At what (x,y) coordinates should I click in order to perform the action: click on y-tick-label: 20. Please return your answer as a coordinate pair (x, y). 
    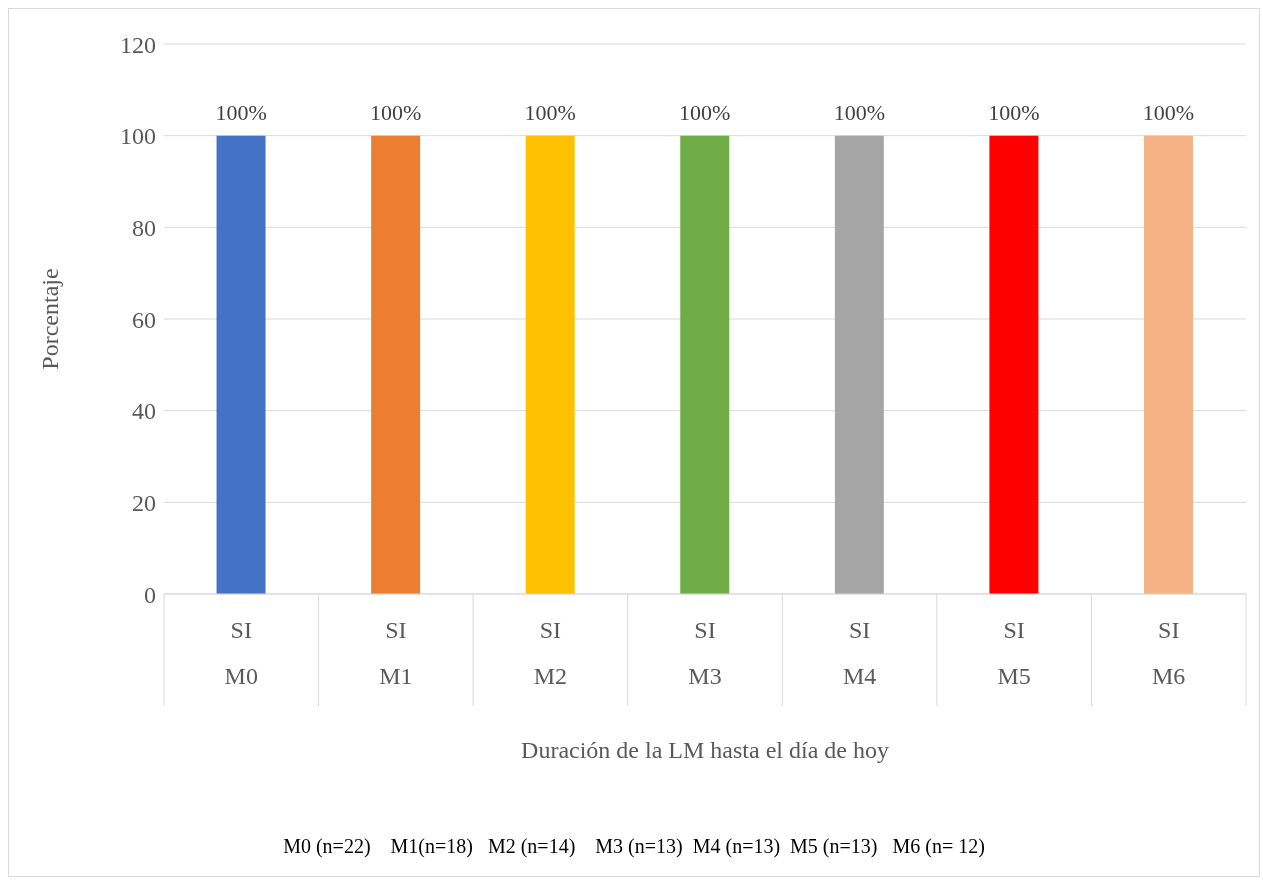
    Looking at the image, I should click on (144, 502).